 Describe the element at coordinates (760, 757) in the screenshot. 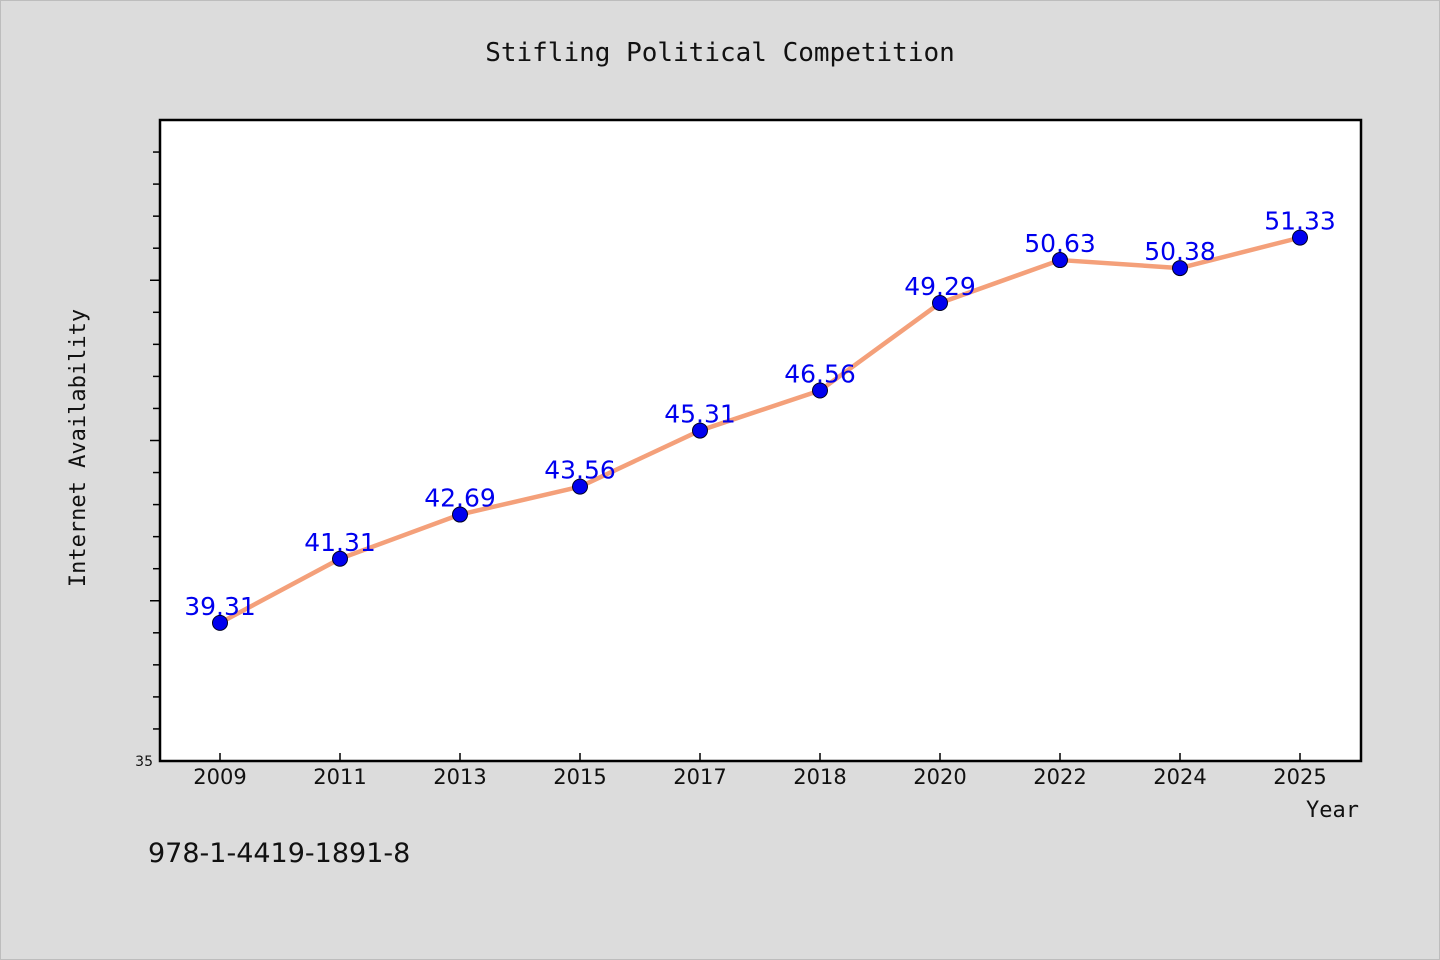

I see `x-axis-ticks` at that location.